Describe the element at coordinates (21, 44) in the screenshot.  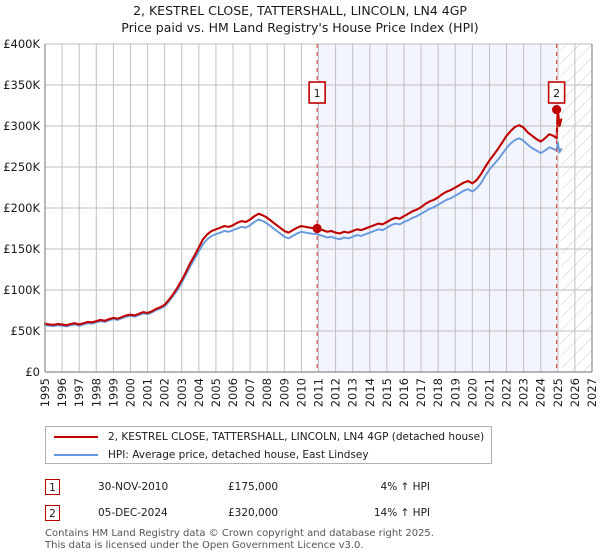
I see `y-axis-tick-label: £400K` at that location.